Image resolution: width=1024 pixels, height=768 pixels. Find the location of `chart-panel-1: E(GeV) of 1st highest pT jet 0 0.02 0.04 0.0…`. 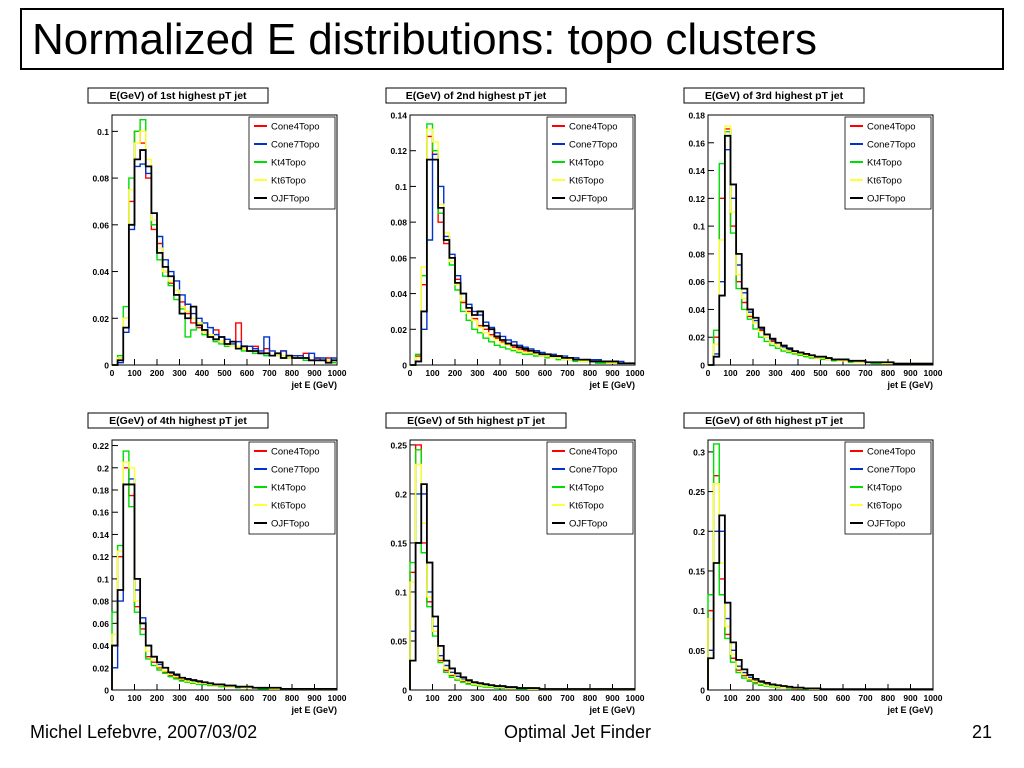

chart-panel-1: E(GeV) of 1st highest pT jet 0 0.02 0.04 0.0… is located at coordinates (232, 237).